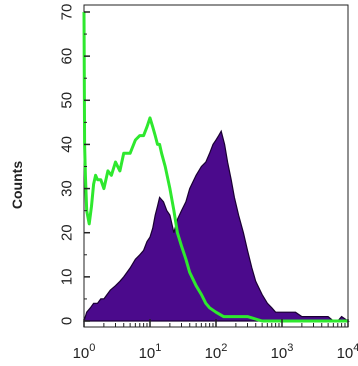 Image resolution: width=358 pixels, height=366 pixels. What do you see at coordinates (67, 100) in the screenshot?
I see `y-tick-label: 50` at bounding box center [67, 100].